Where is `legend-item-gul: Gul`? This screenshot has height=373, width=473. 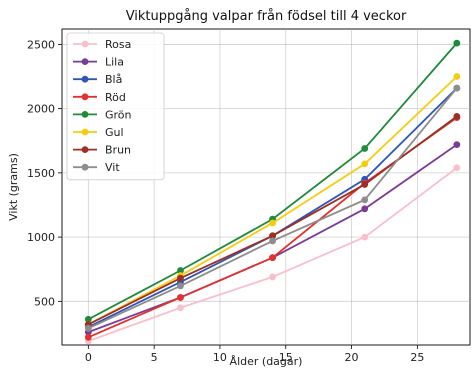 legend-item-gul: Gul is located at coordinates (98, 132).